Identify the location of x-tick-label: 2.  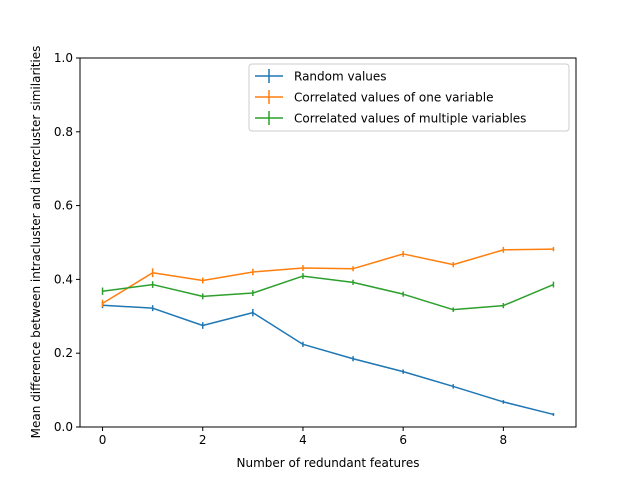
(203, 440).